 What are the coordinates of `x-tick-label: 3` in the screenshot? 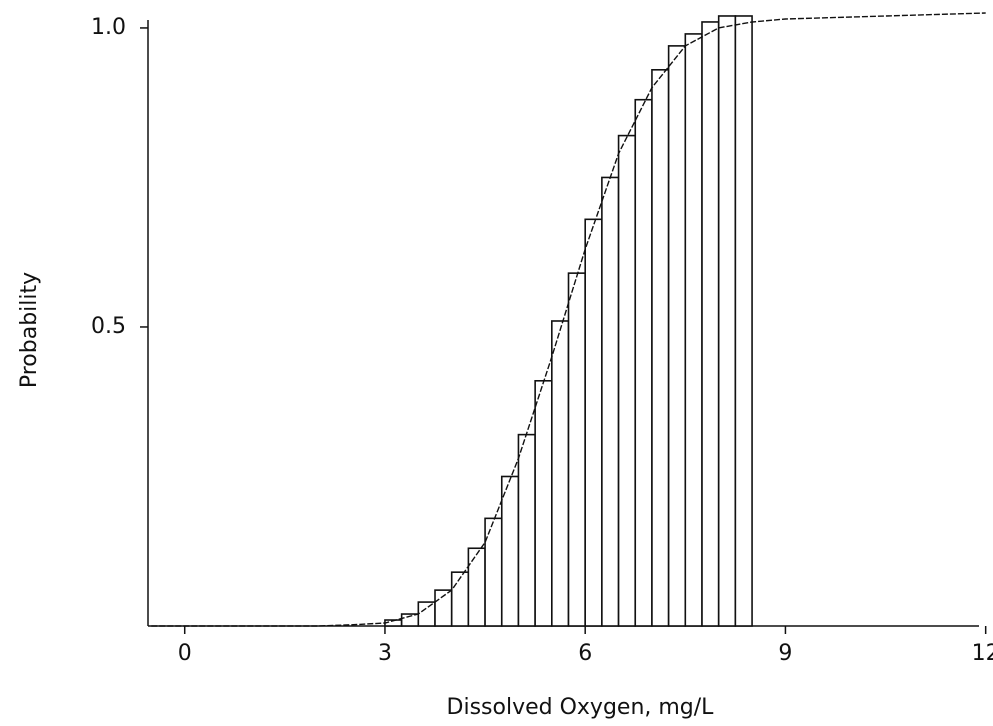 It's located at (385, 653).